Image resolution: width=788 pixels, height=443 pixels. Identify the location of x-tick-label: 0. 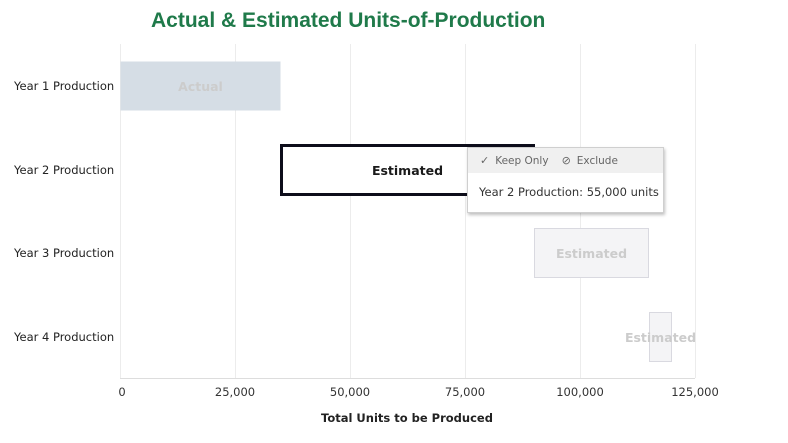
(121, 392).